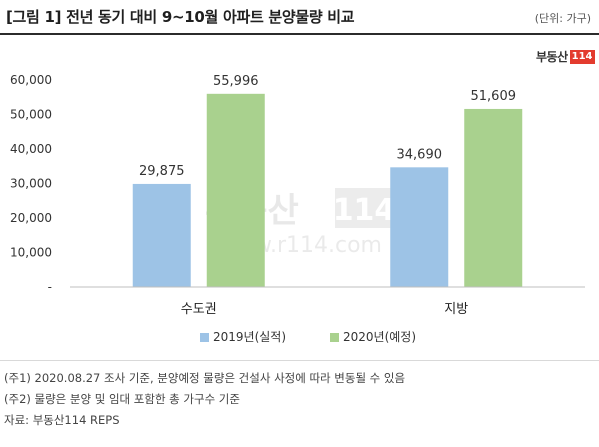 The image size is (599, 447). What do you see at coordinates (379, 337) in the screenshot?
I see `legend-label: 2020년(예정)` at bounding box center [379, 337].